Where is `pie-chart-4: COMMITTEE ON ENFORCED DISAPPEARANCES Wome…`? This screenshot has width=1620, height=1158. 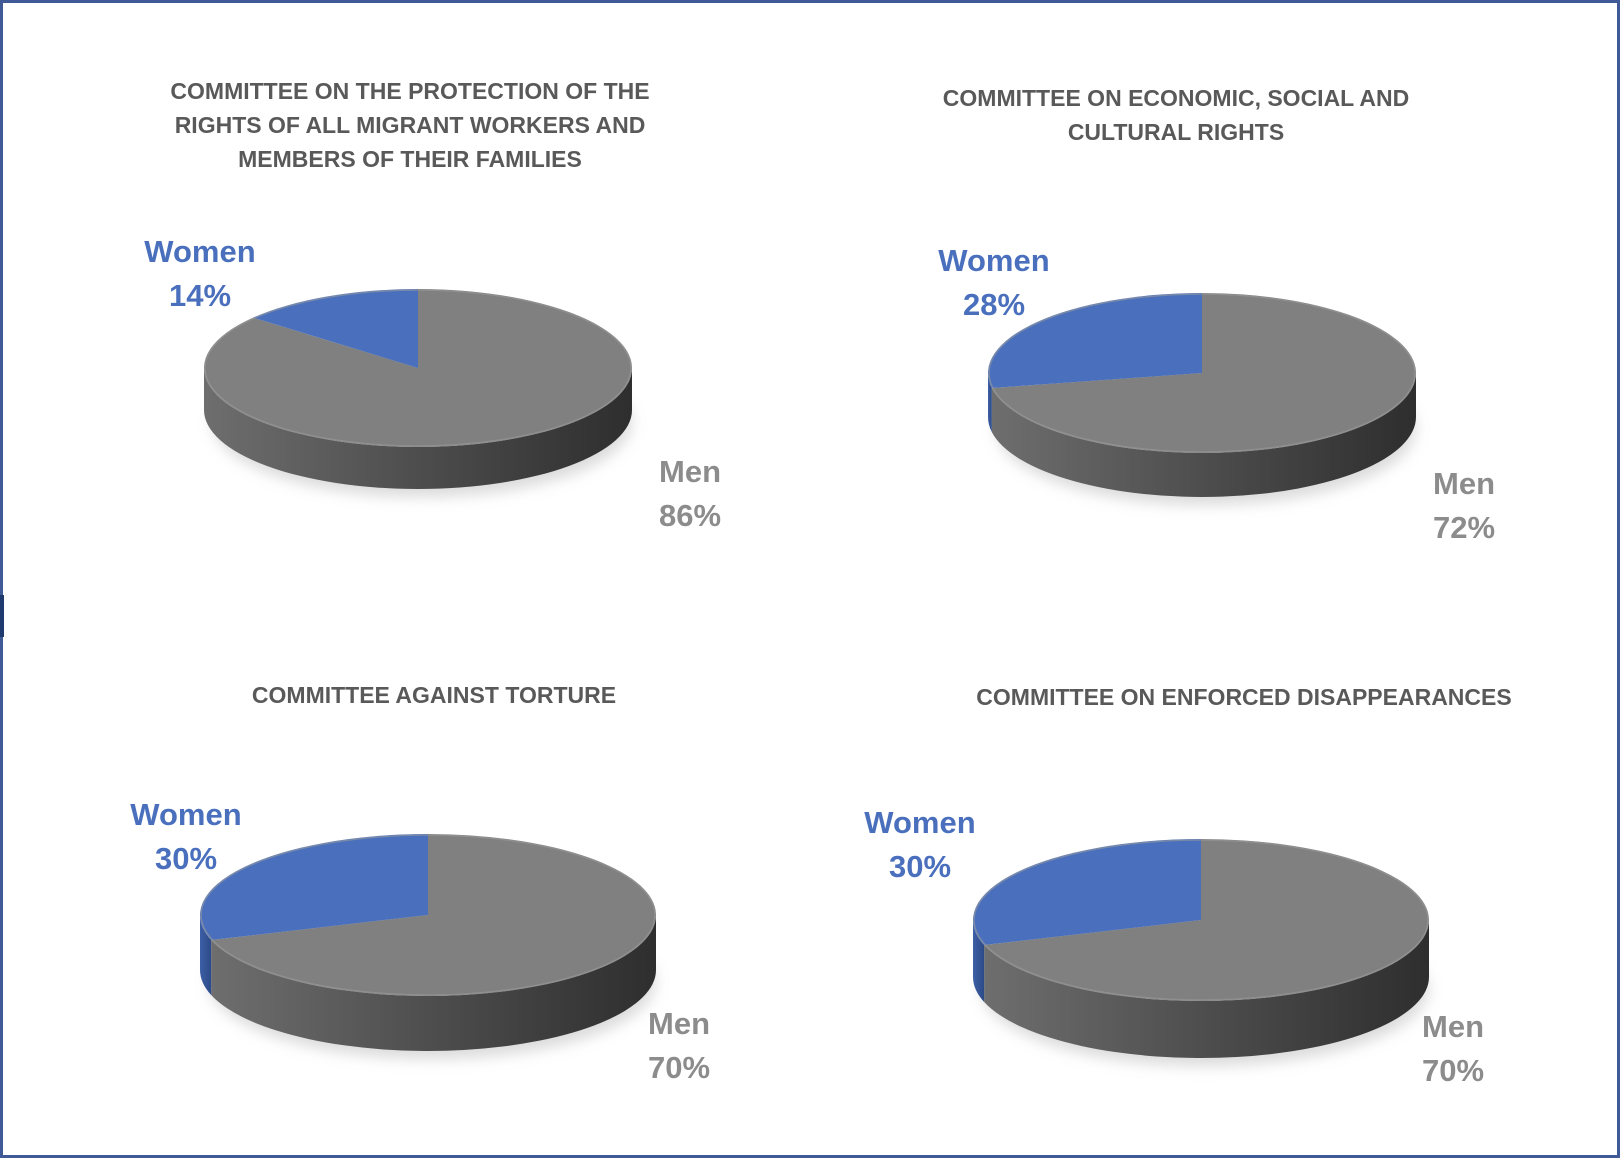
pie-chart-4: COMMITTEE ON ENFORCED DISAPPEARANCES Wome… is located at coordinates (1187, 886).